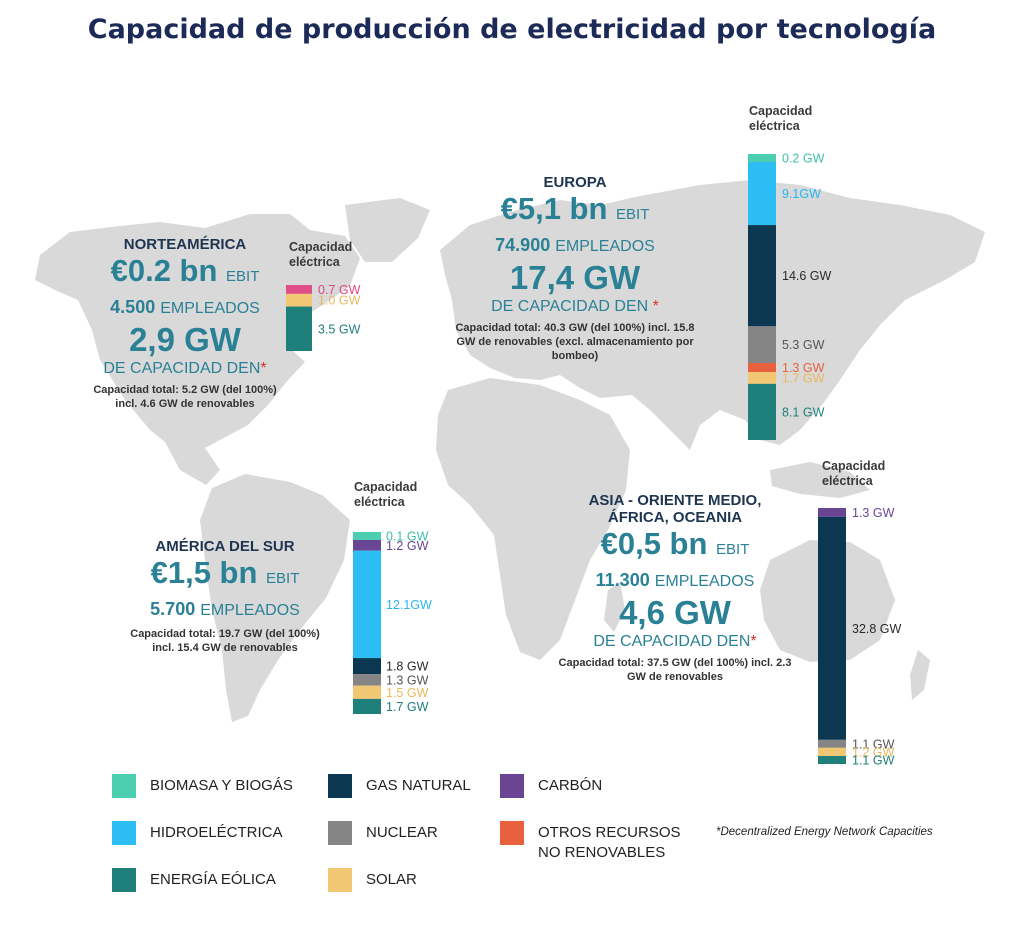 The image size is (1024, 934). Describe the element at coordinates (675, 580) in the screenshot. I see `employees-value: 11.300 EMPLEADOS` at that location.